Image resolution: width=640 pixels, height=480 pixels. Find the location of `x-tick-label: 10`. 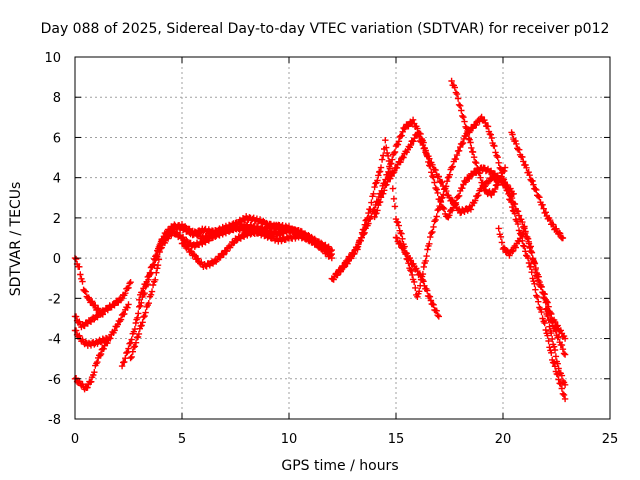

x-tick-label: 10 is located at coordinates (289, 439).